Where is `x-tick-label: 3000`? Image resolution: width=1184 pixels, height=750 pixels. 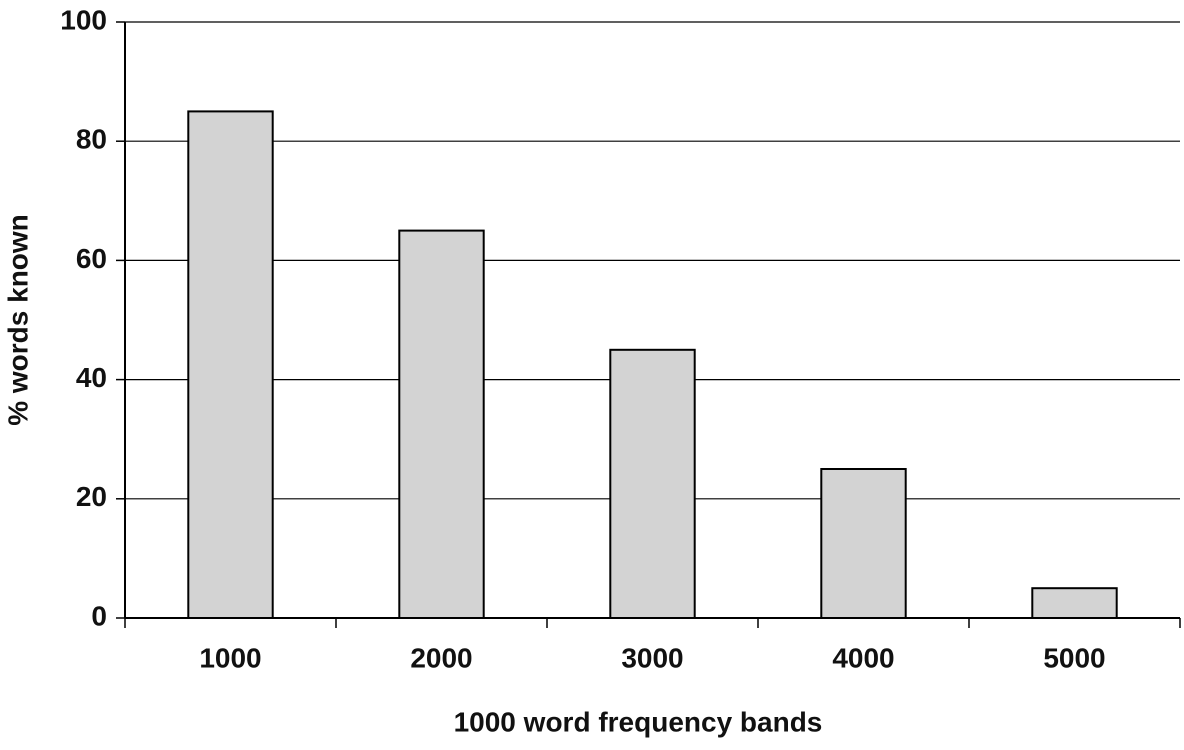 x-tick-label: 3000 is located at coordinates (652, 657).